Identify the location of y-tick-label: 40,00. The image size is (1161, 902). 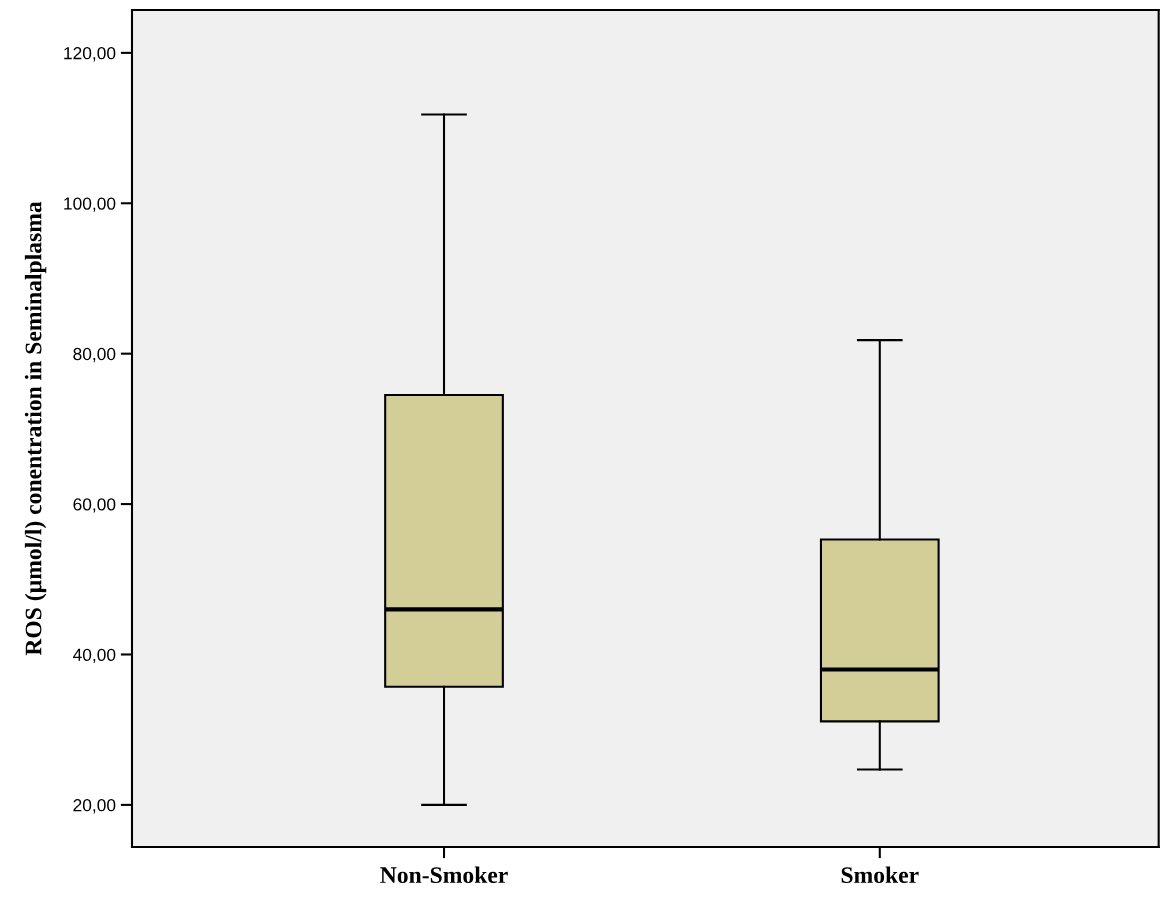
(94, 655).